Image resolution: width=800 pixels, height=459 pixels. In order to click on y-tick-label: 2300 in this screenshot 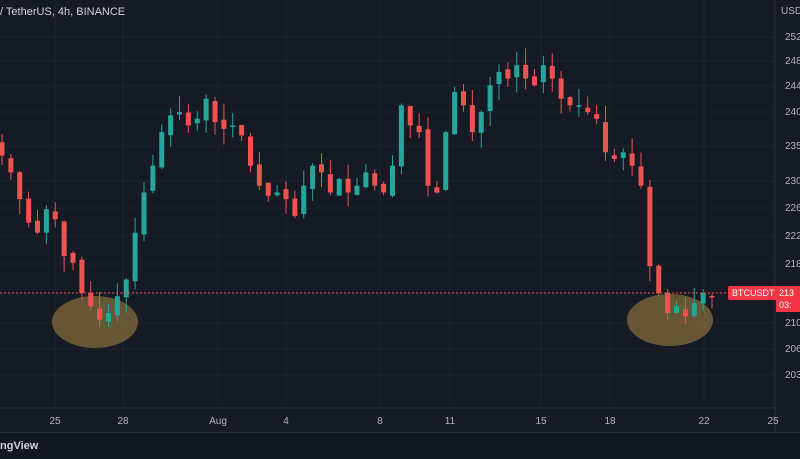, I will do `click(792, 181)`.